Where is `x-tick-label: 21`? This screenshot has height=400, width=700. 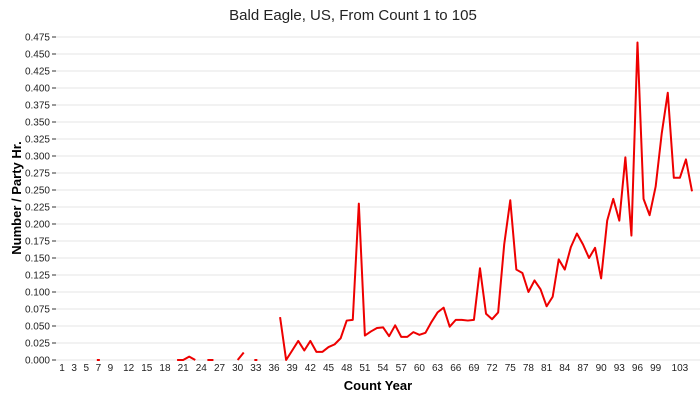 x-tick-label: 21 is located at coordinates (184, 368).